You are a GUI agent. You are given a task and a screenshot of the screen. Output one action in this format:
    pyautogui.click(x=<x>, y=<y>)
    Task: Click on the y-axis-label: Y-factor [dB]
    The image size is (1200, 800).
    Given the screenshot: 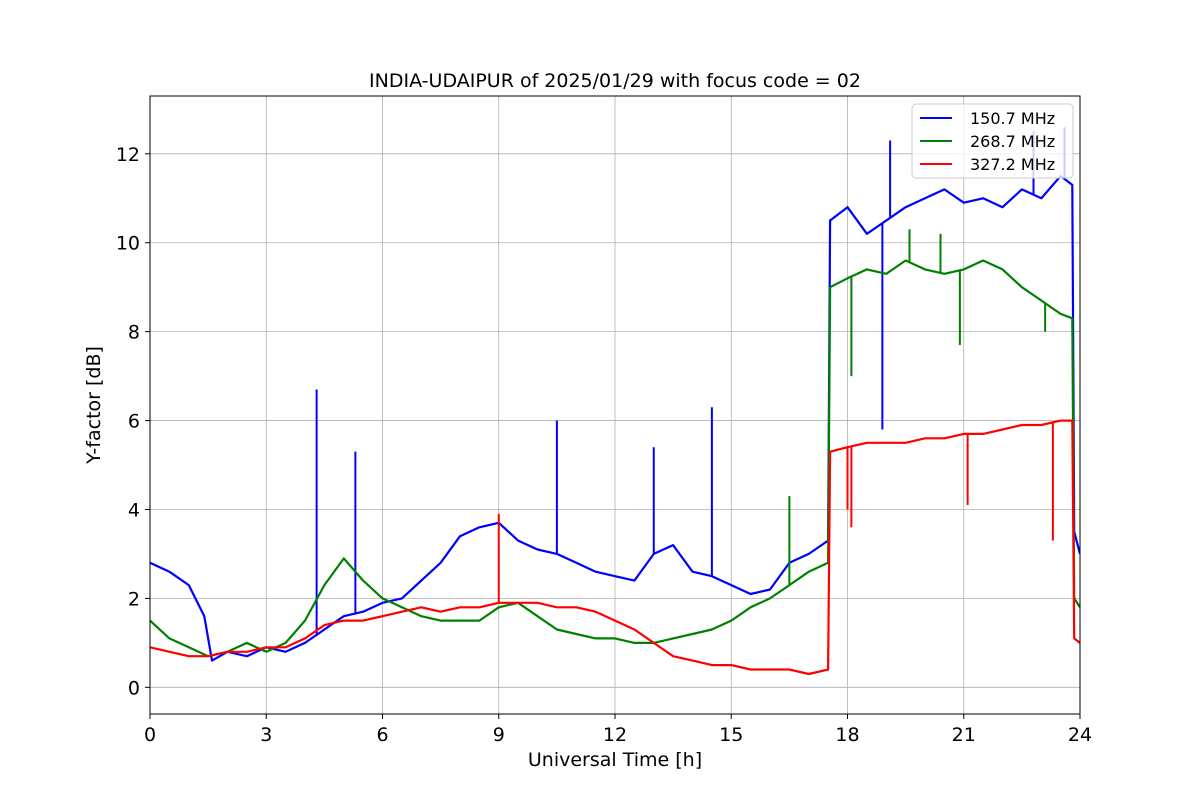 What is the action you would take?
    pyautogui.click(x=94, y=405)
    